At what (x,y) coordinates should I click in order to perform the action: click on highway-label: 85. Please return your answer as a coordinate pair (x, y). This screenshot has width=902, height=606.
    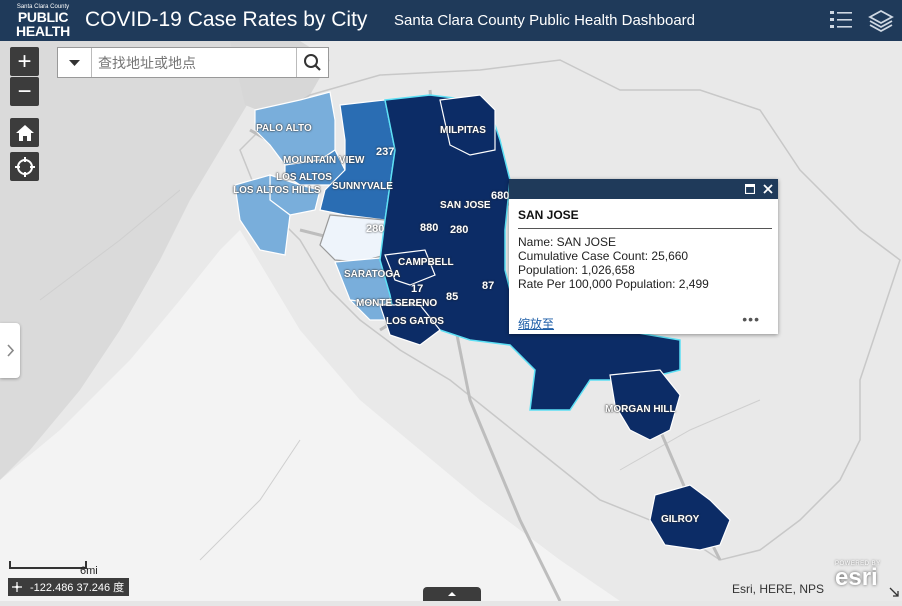
    Looking at the image, I should click on (452, 297).